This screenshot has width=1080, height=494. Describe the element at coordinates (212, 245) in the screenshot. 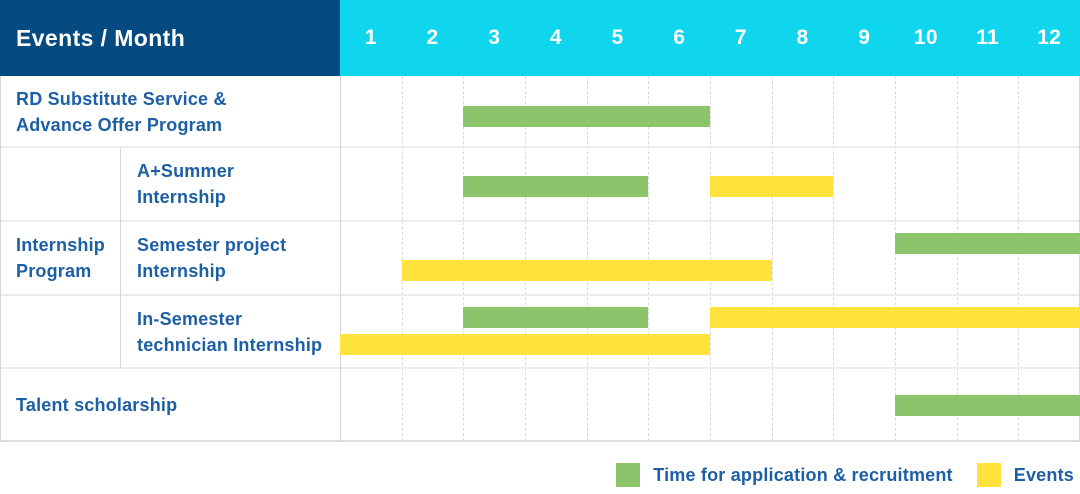

I see `row-label-line: Semester project` at that location.